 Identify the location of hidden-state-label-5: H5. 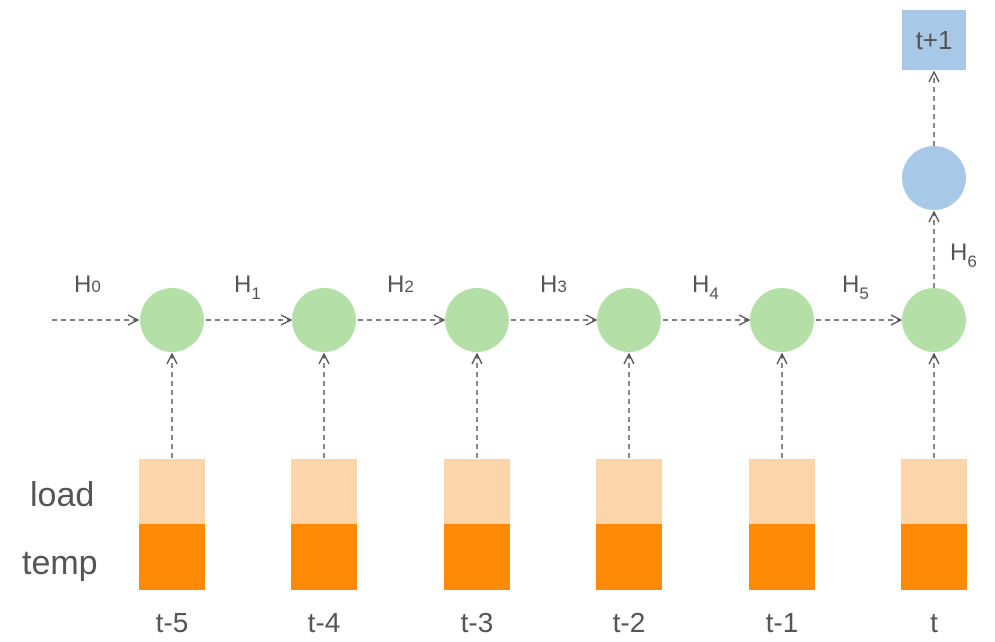
(855, 287).